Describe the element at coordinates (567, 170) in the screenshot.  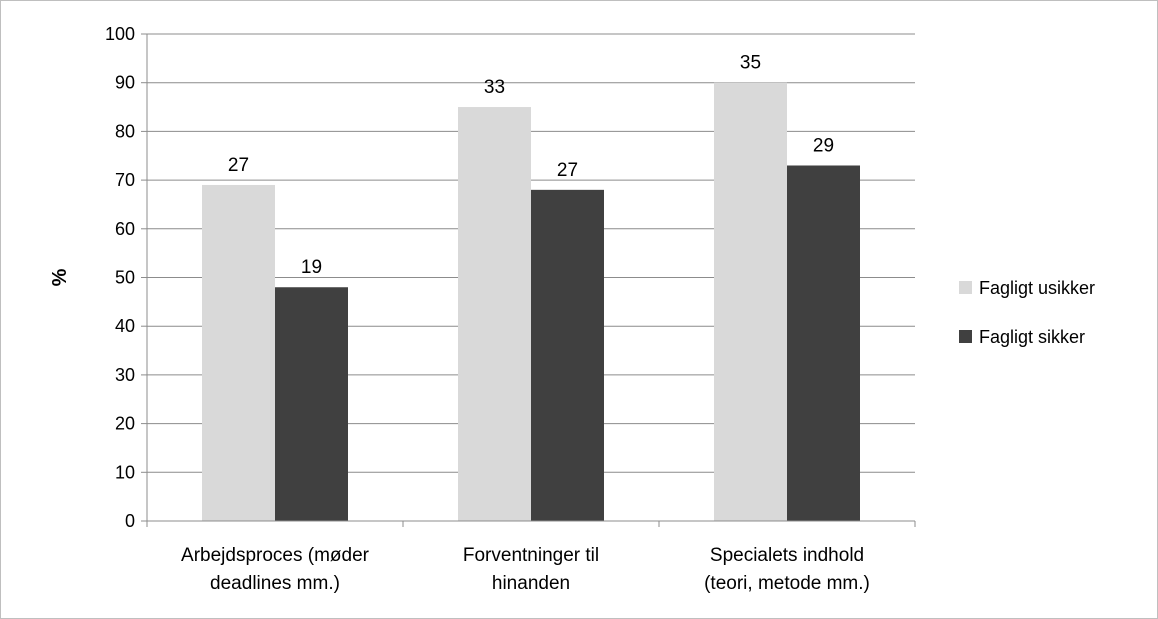
I see `data-label-sikker-1: 27` at that location.